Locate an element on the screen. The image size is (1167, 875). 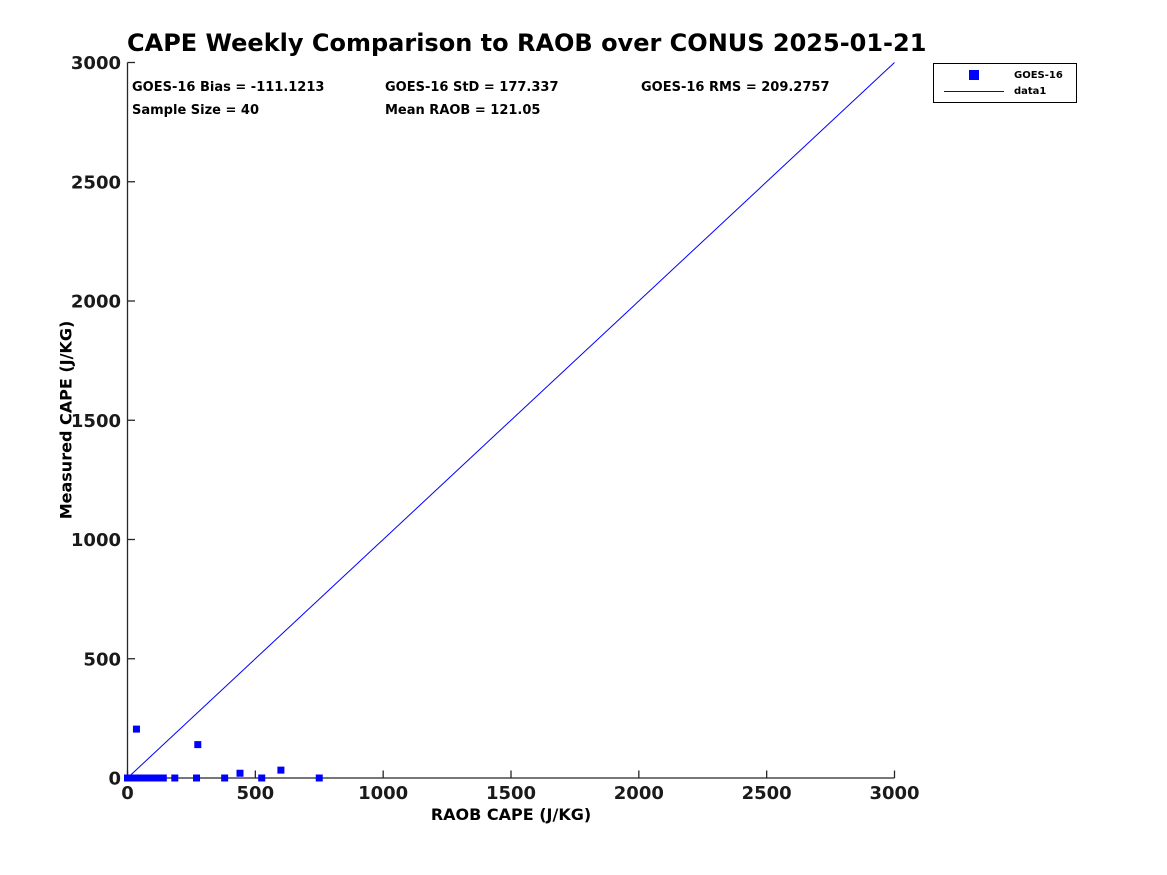
x-tick-label: 1500 is located at coordinates (511, 793).